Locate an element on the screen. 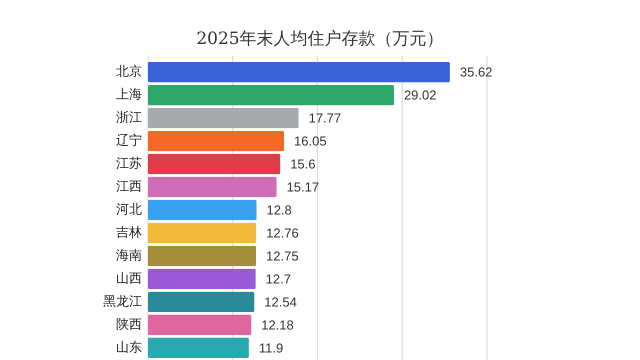 This screenshot has height=360, width=640. data-label: 29.02 is located at coordinates (420, 95).